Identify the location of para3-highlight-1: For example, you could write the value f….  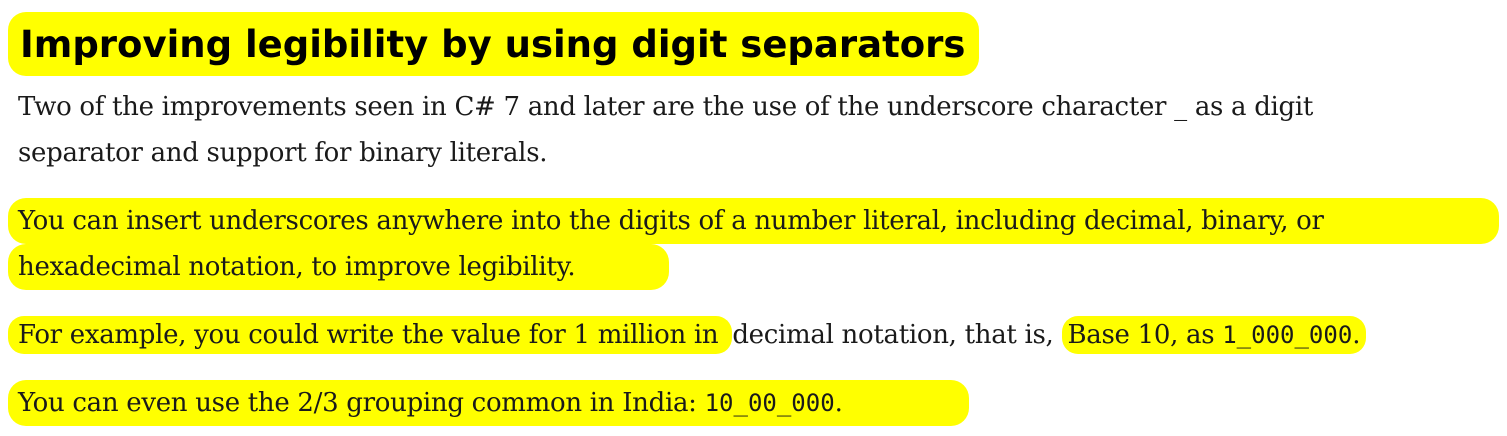
(370, 335).